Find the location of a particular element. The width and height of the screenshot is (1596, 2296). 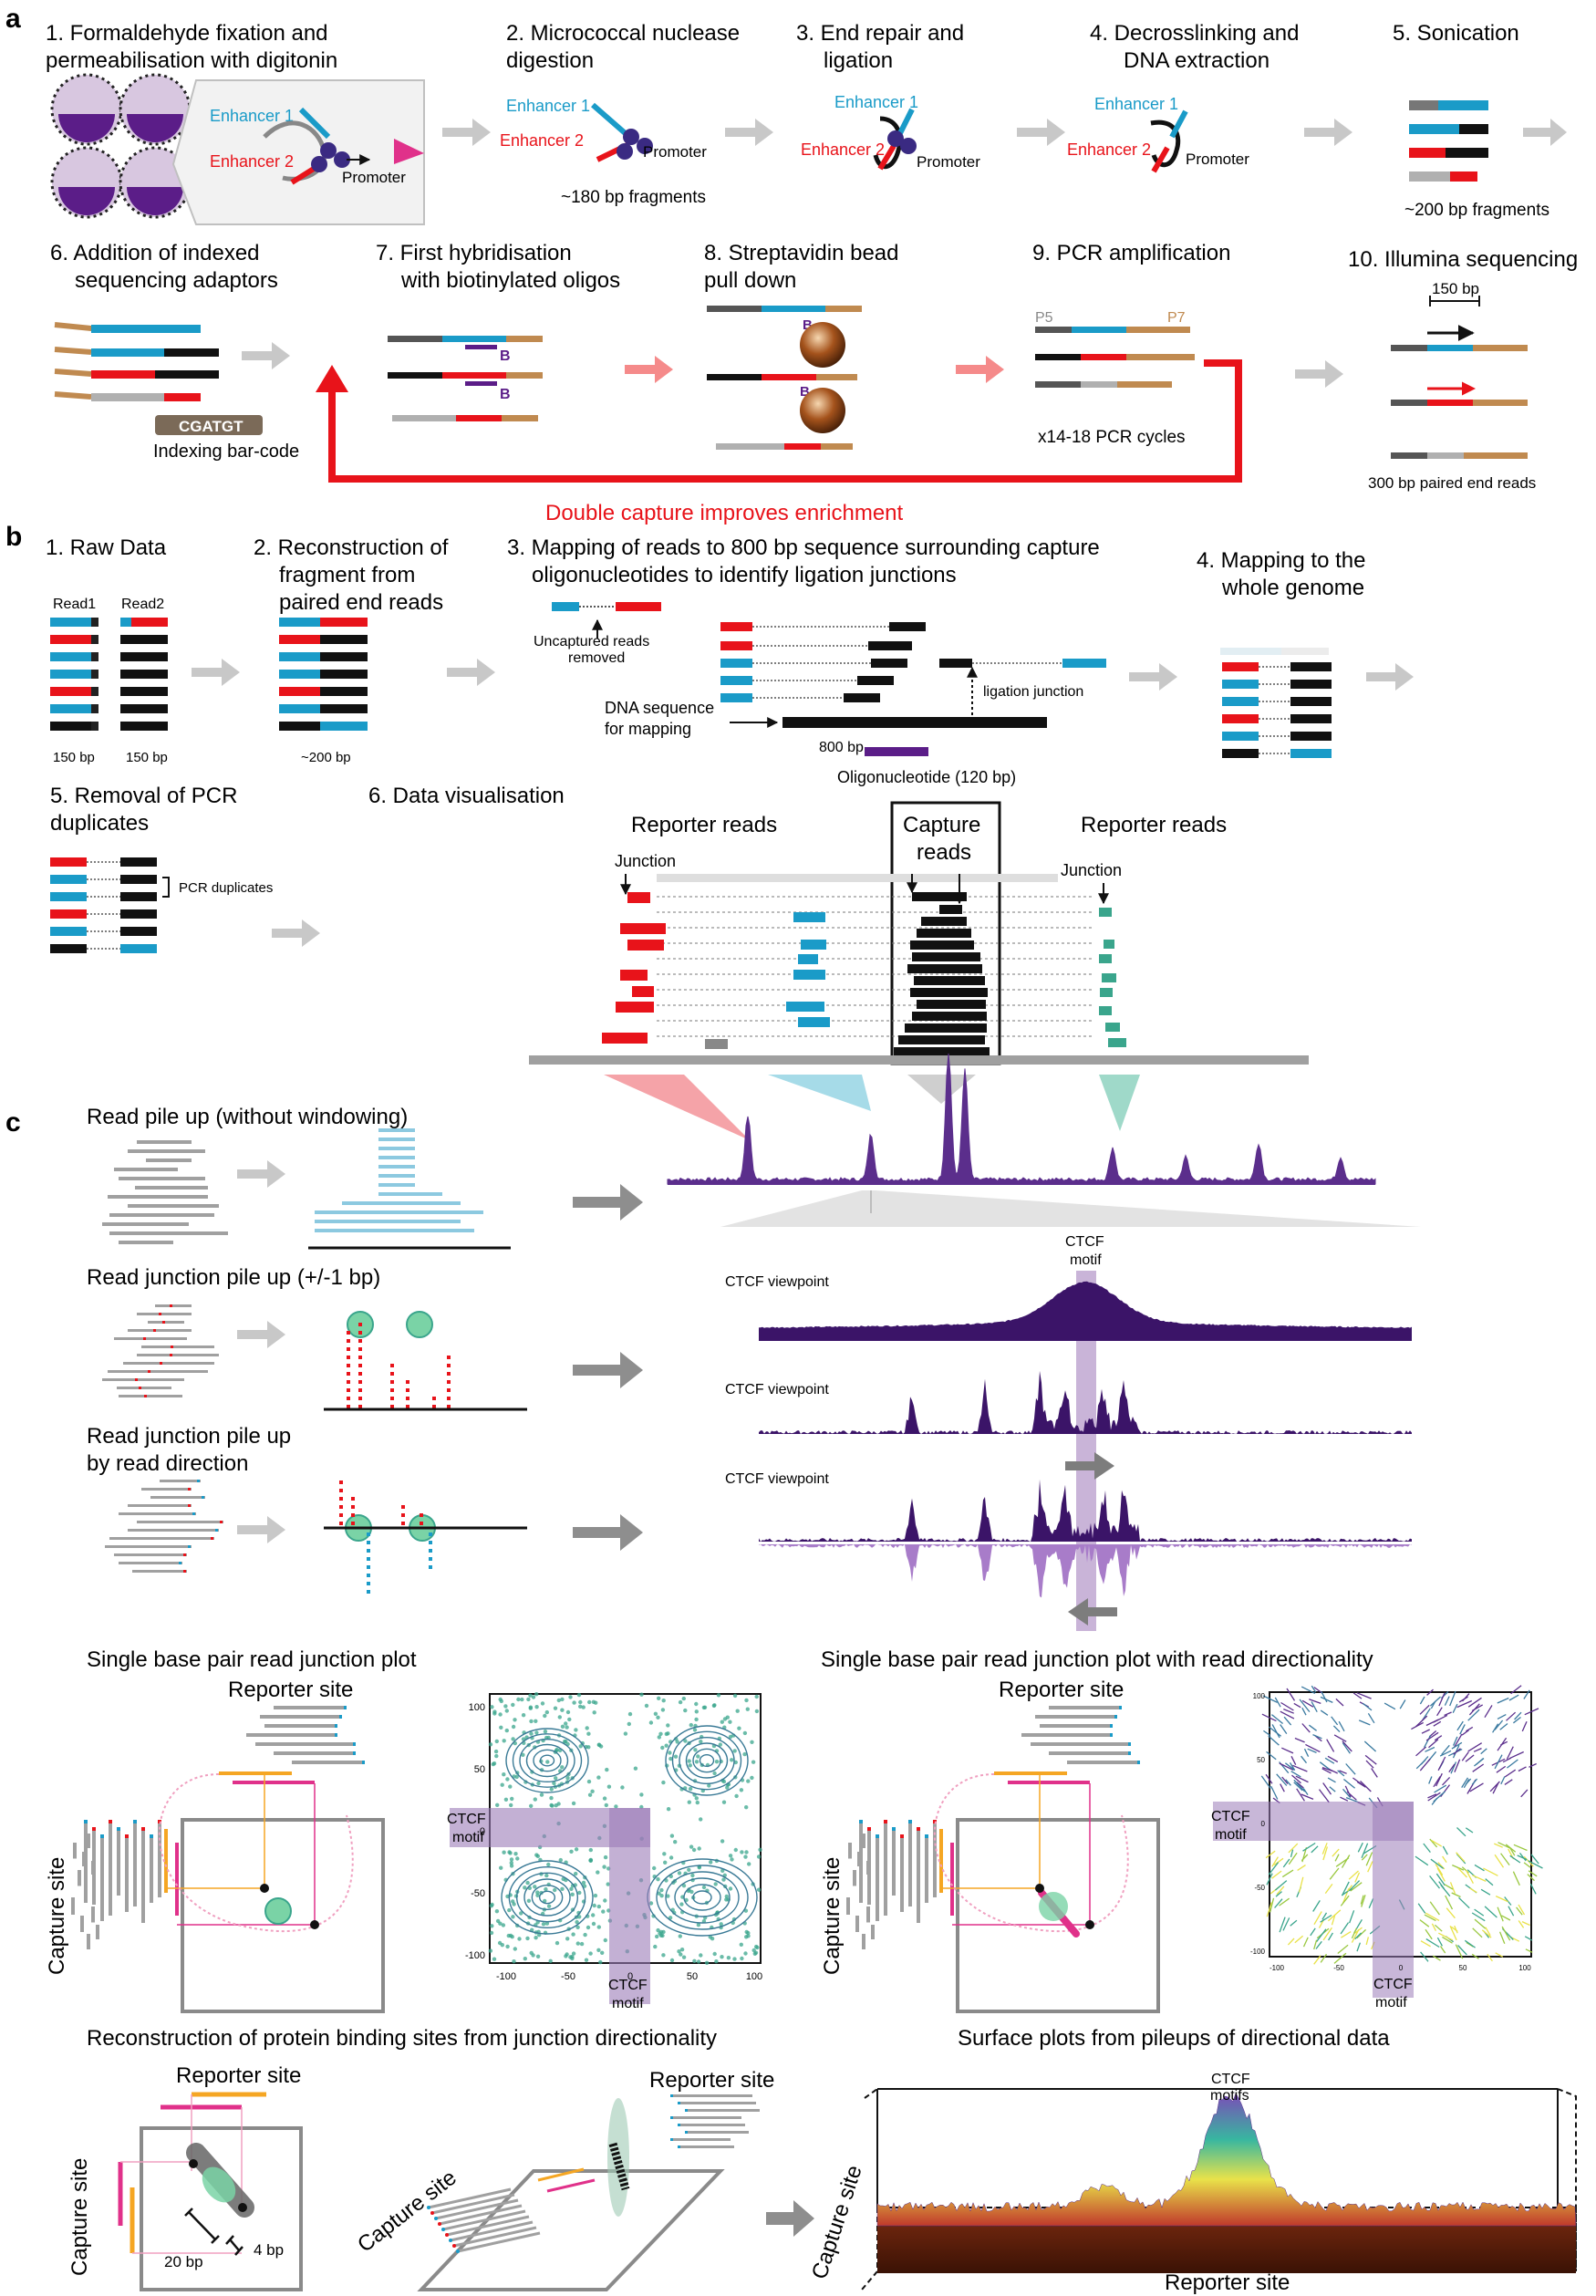

b-step-5-line2: duplicates is located at coordinates (100, 824).